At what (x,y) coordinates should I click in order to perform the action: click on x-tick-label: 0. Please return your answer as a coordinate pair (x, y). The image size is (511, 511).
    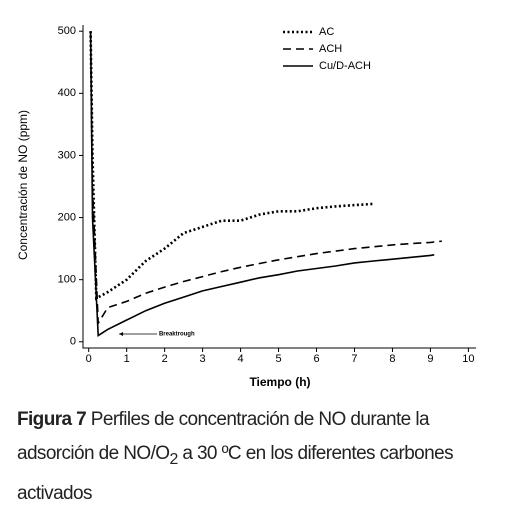
    Looking at the image, I should click on (89, 359).